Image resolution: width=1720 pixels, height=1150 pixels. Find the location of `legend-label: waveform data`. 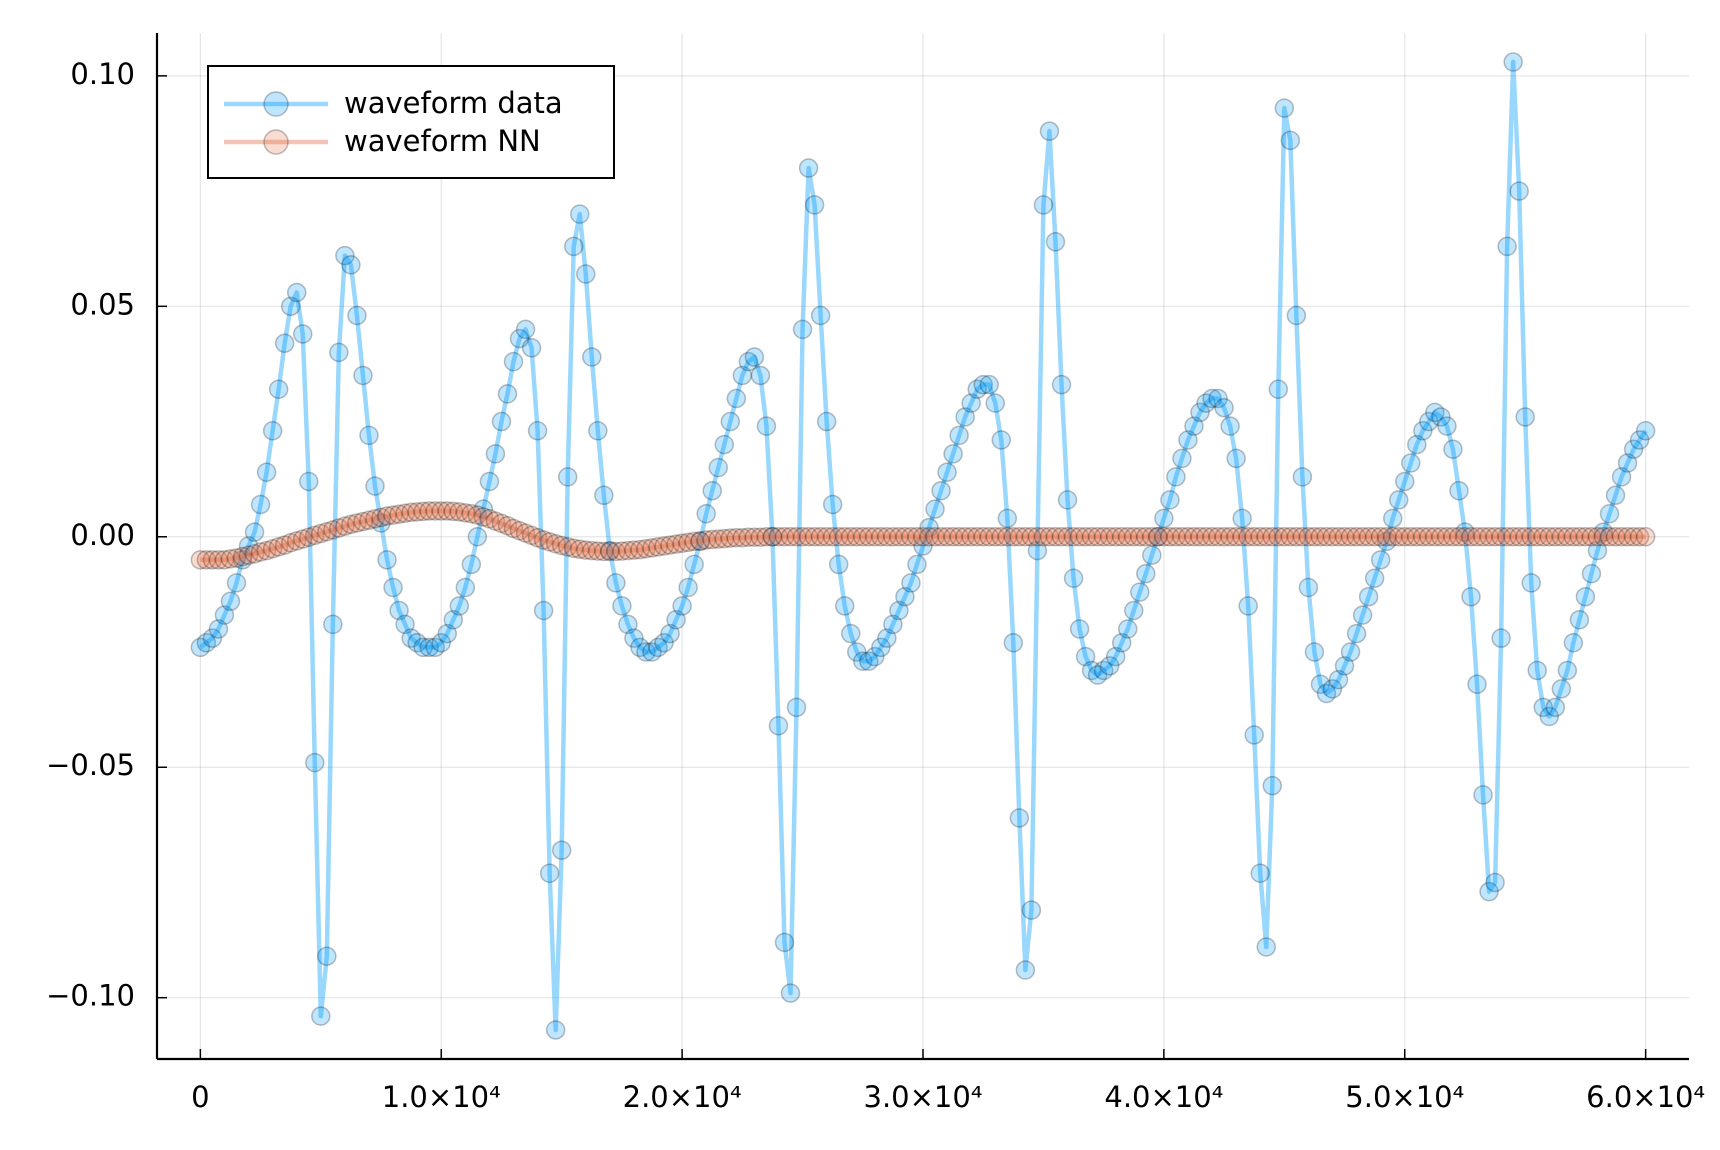

legend-label: waveform data is located at coordinates (453, 103).